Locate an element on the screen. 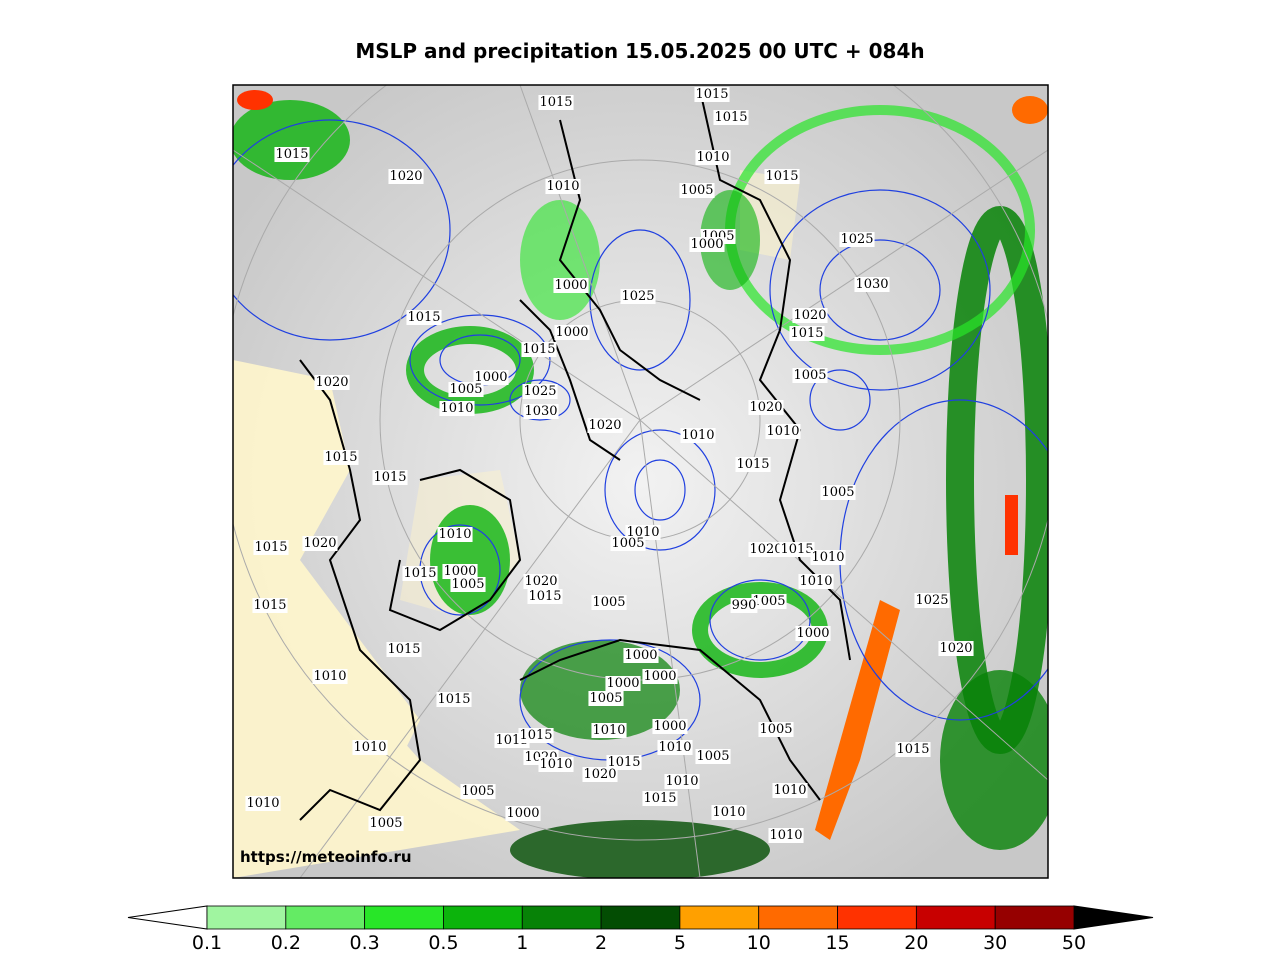 Image resolution: width=1281 pixels, height=967 pixels. colorbar-label: 0.5 is located at coordinates (443, 943).